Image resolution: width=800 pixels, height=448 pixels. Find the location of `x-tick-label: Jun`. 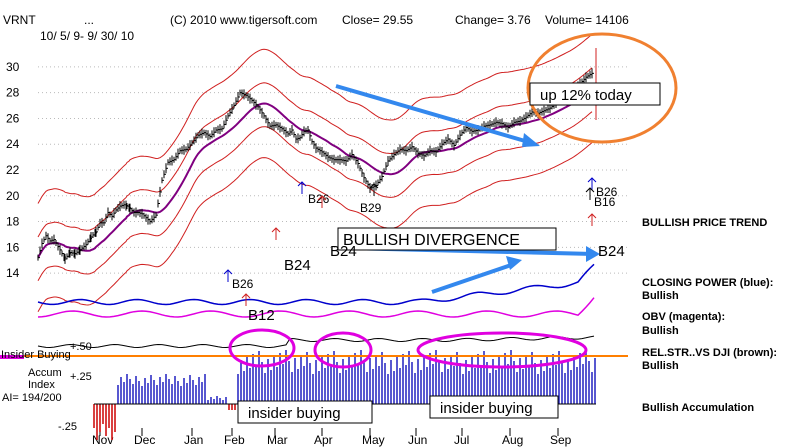

x-tick-label: Jun is located at coordinates (417, 440).